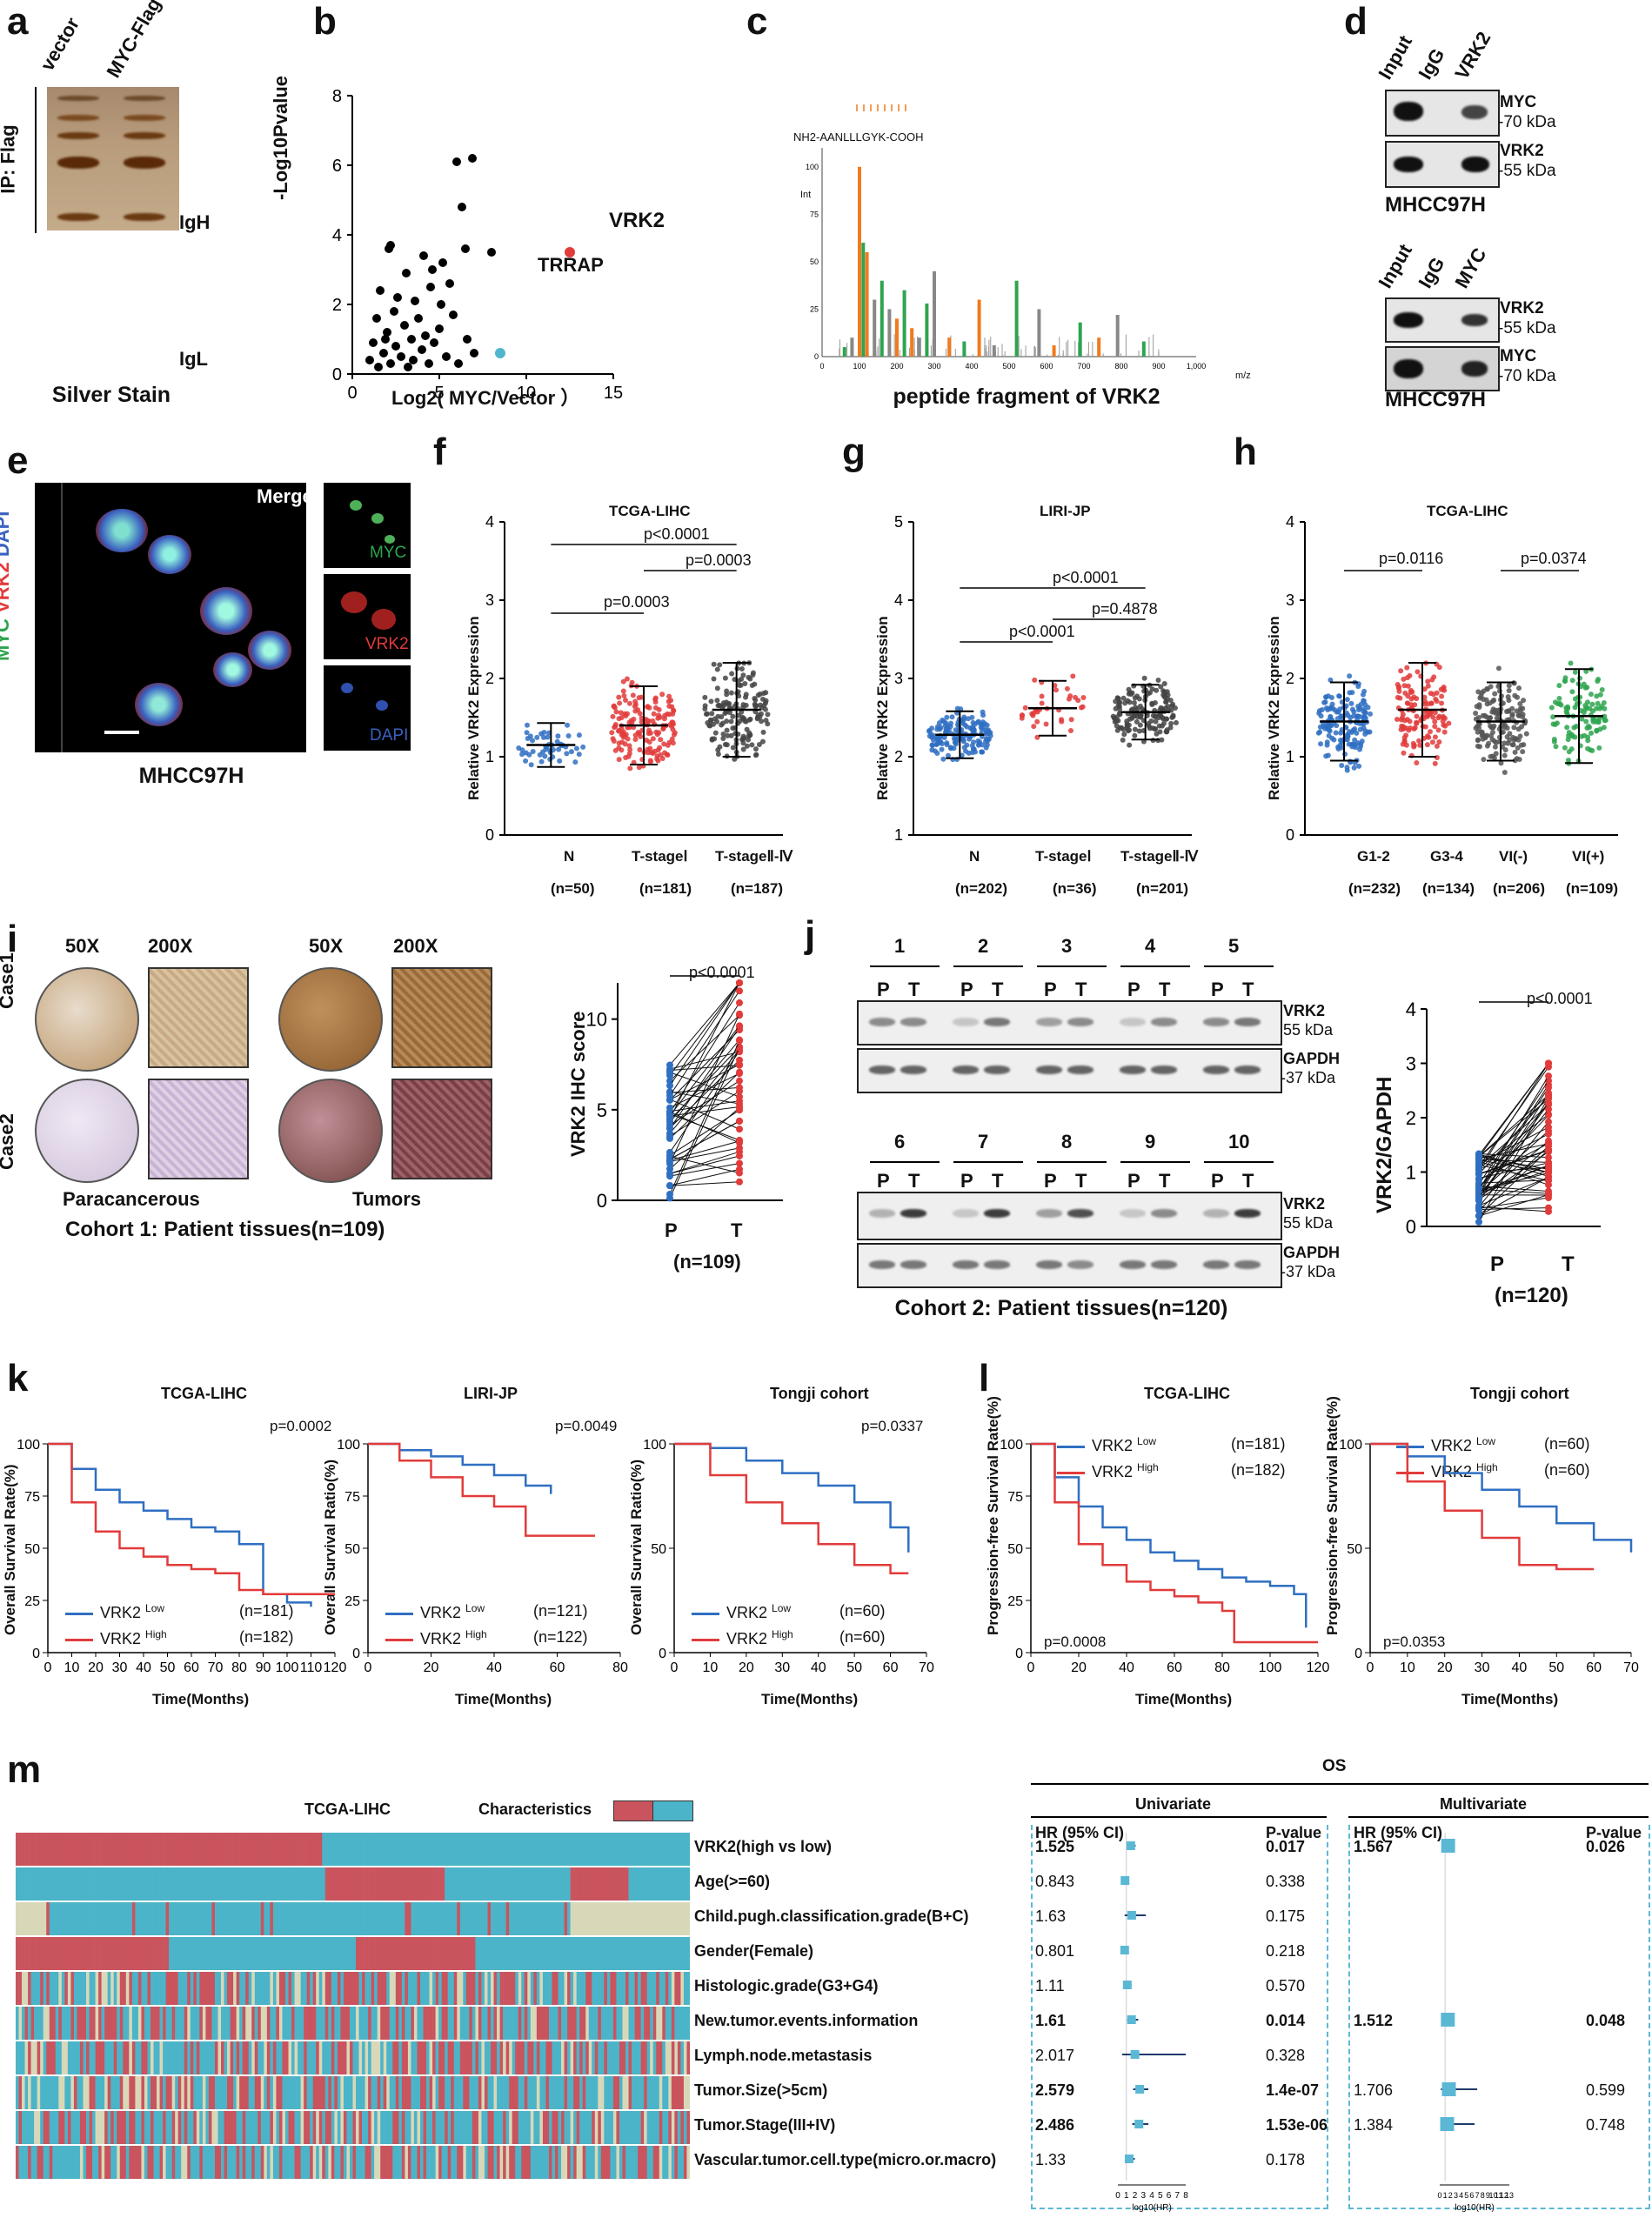  I want to click on tick-label: 80, so click(239, 1667).